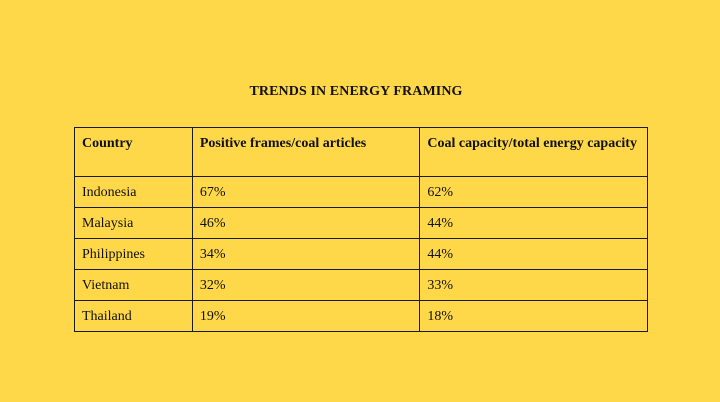 Image resolution: width=720 pixels, height=402 pixels. What do you see at coordinates (133, 223) in the screenshot?
I see `cell-country: Malaysia` at bounding box center [133, 223].